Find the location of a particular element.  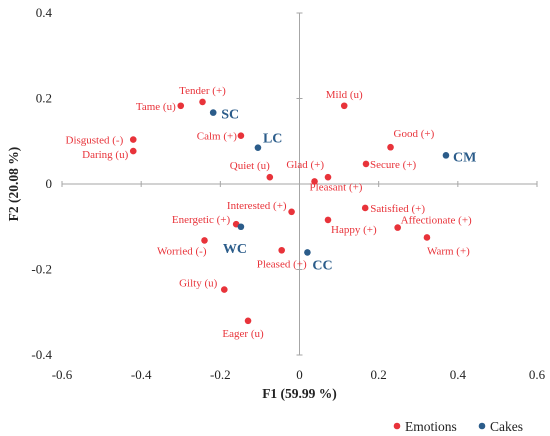

x-axis-title: F1 (59.99 %) is located at coordinates (299, 393).